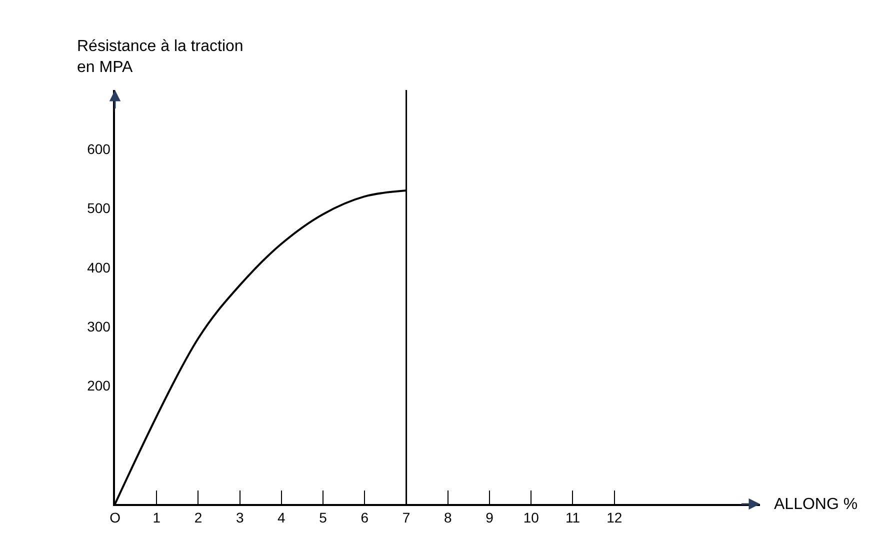 The height and width of the screenshot is (549, 890). Describe the element at coordinates (531, 518) in the screenshot. I see `x-tick-label: 10` at that location.